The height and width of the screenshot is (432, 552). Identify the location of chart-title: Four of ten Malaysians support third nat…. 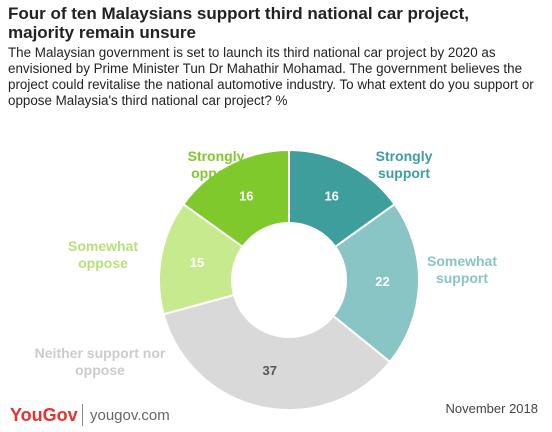
(238, 23).